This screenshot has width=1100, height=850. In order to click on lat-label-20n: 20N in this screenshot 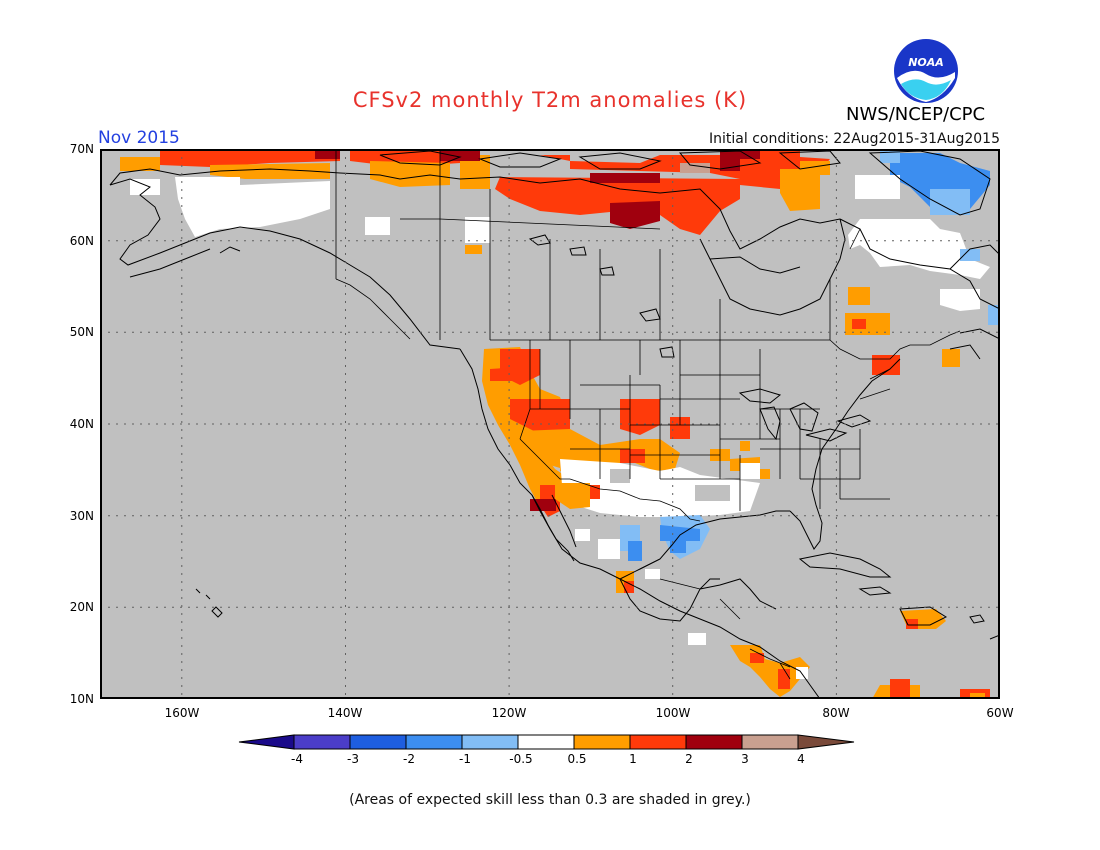, I will do `click(81, 607)`.